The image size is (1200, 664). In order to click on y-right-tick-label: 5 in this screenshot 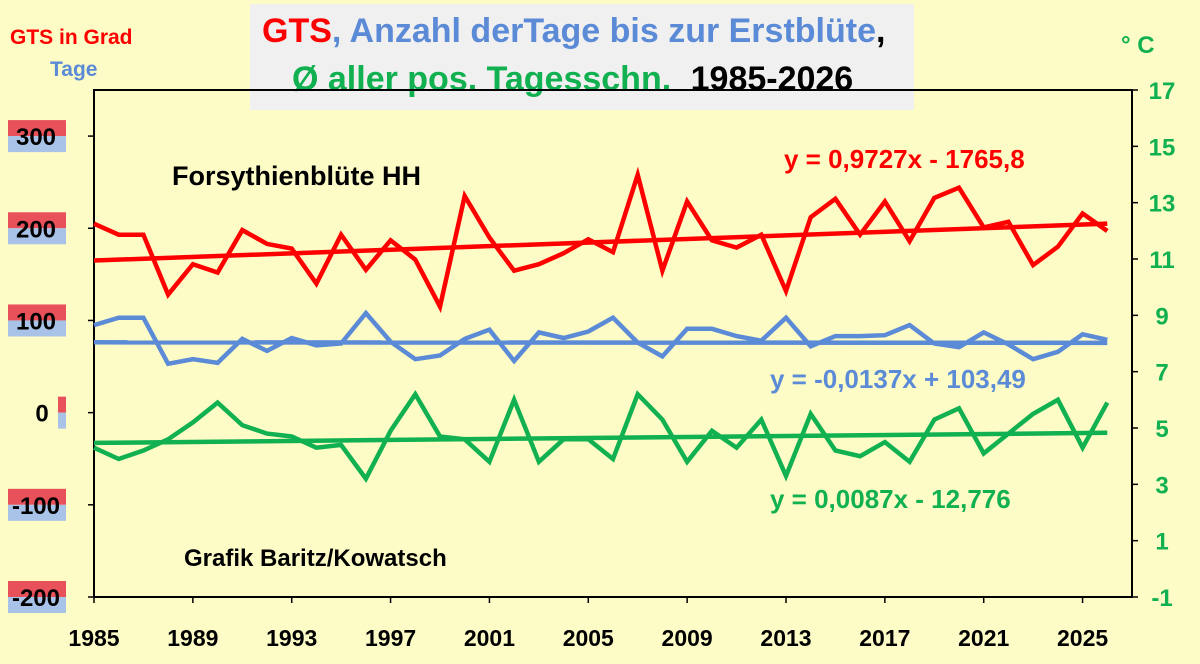, I will do `click(1161, 429)`.